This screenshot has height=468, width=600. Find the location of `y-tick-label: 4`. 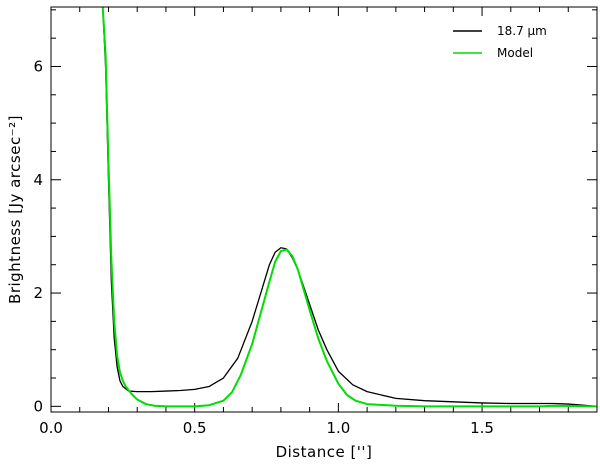

y-tick-label: 4 is located at coordinates (38, 180).